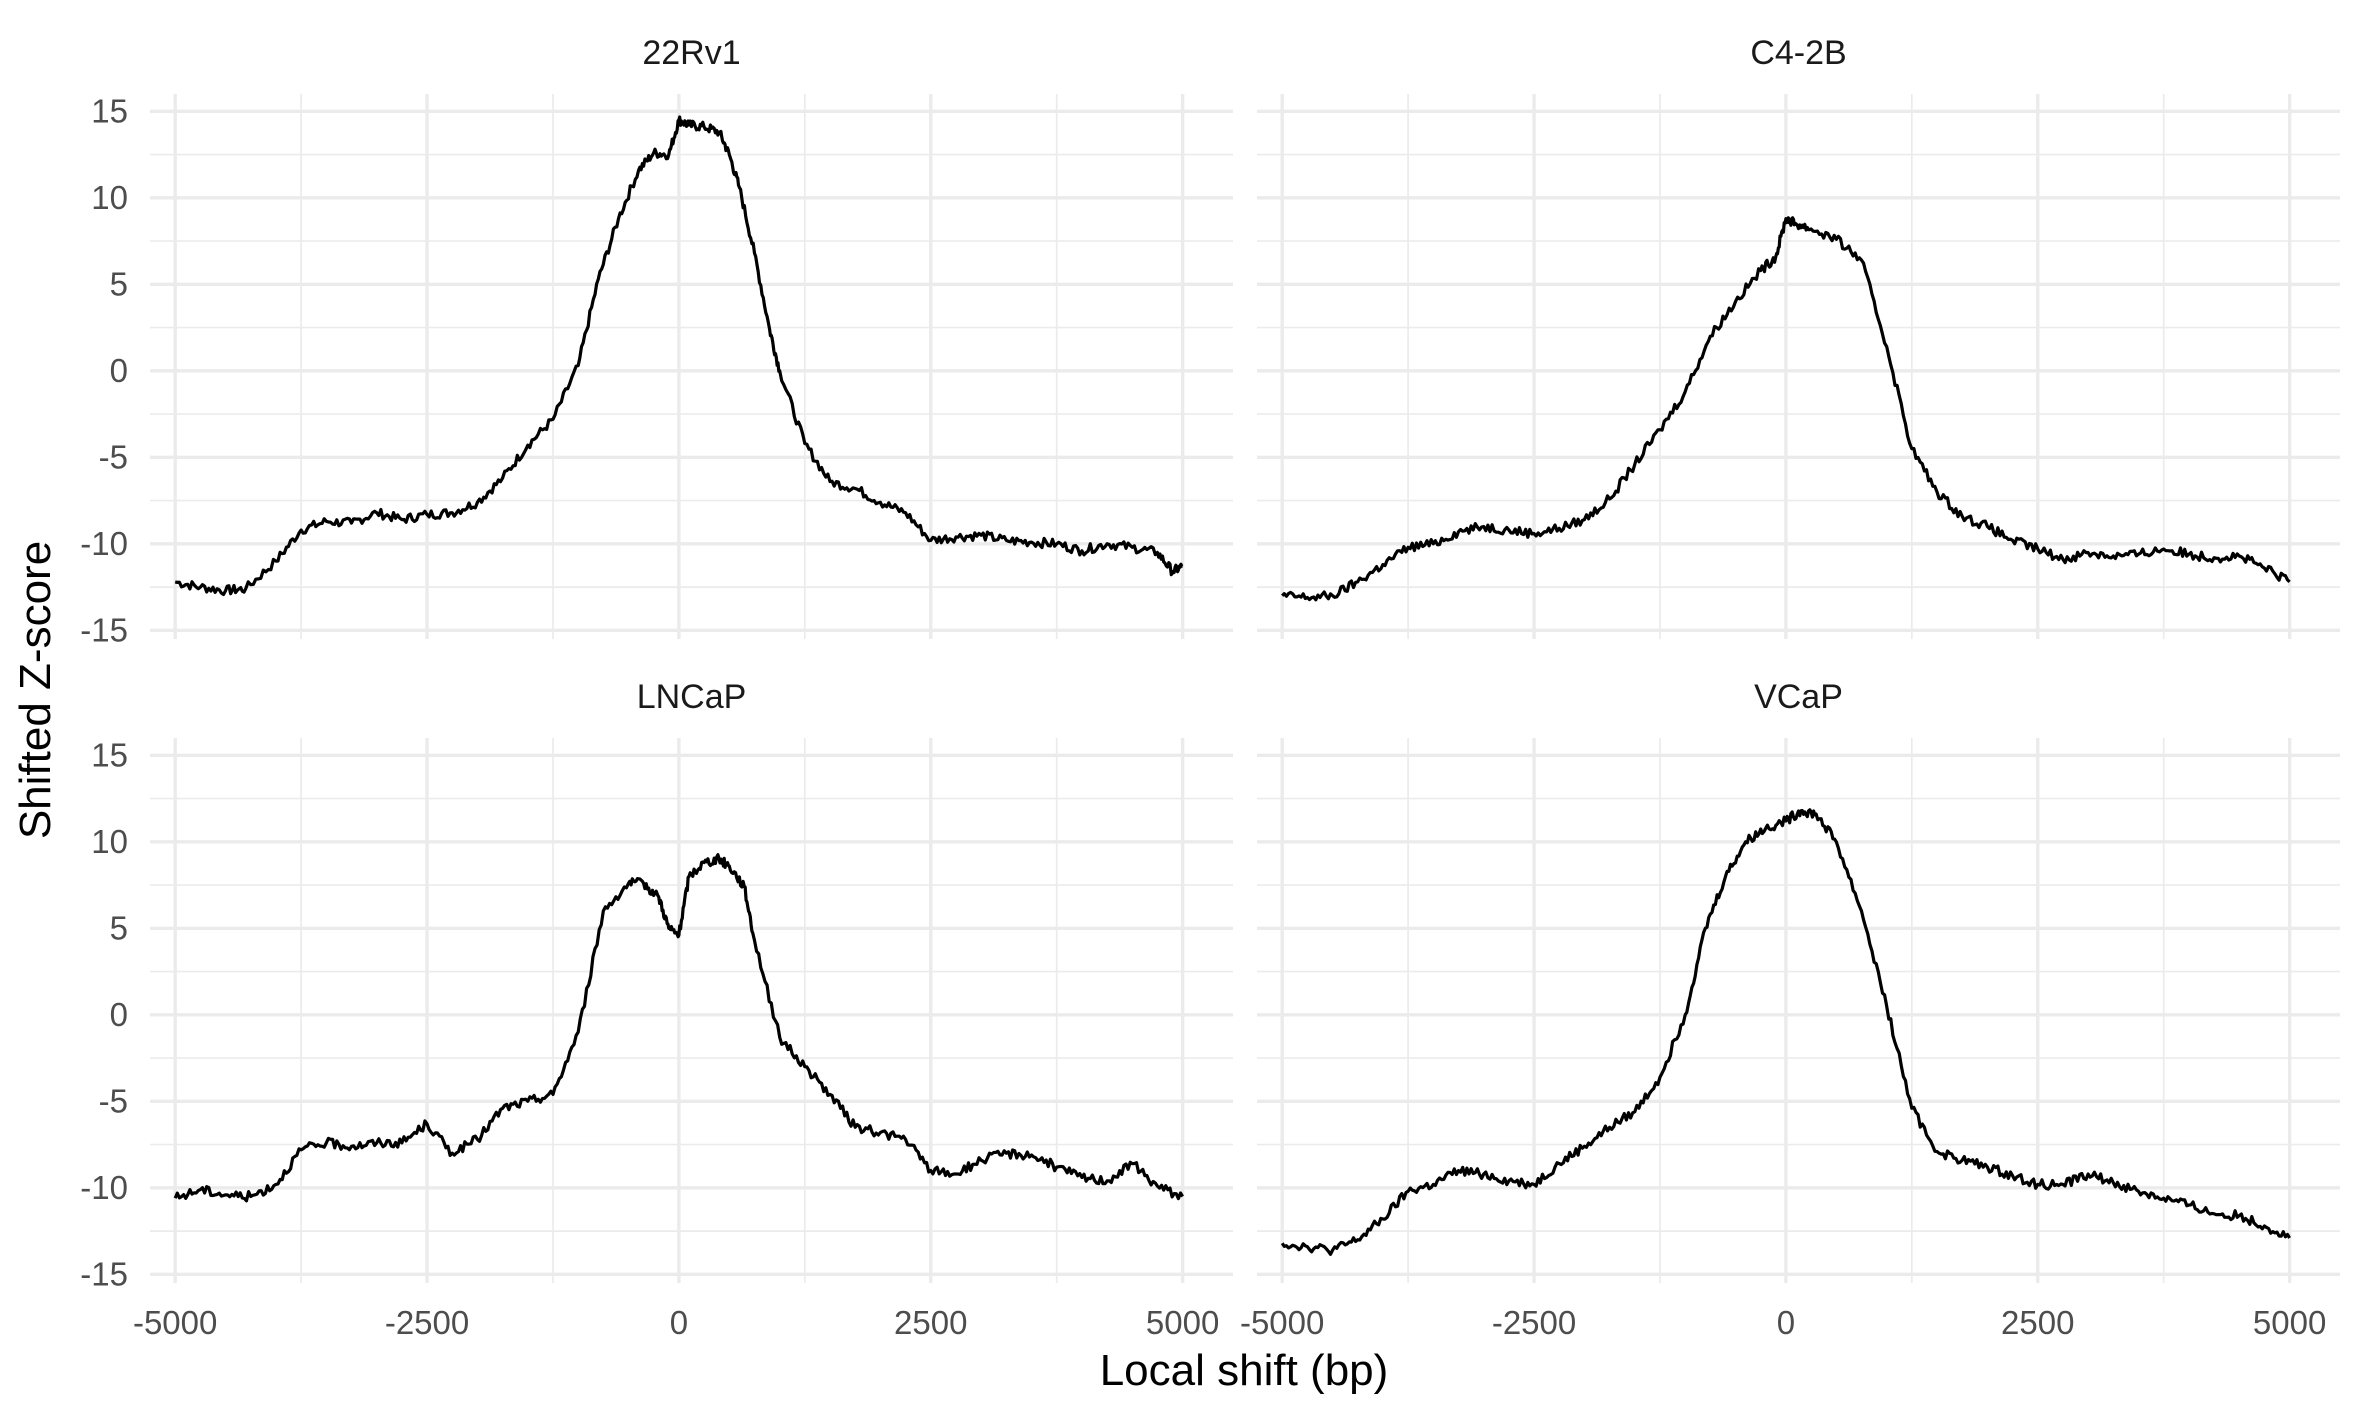 The height and width of the screenshot is (1417, 2362). I want to click on y-axis-title: Shifted Z-score, so click(35, 690).